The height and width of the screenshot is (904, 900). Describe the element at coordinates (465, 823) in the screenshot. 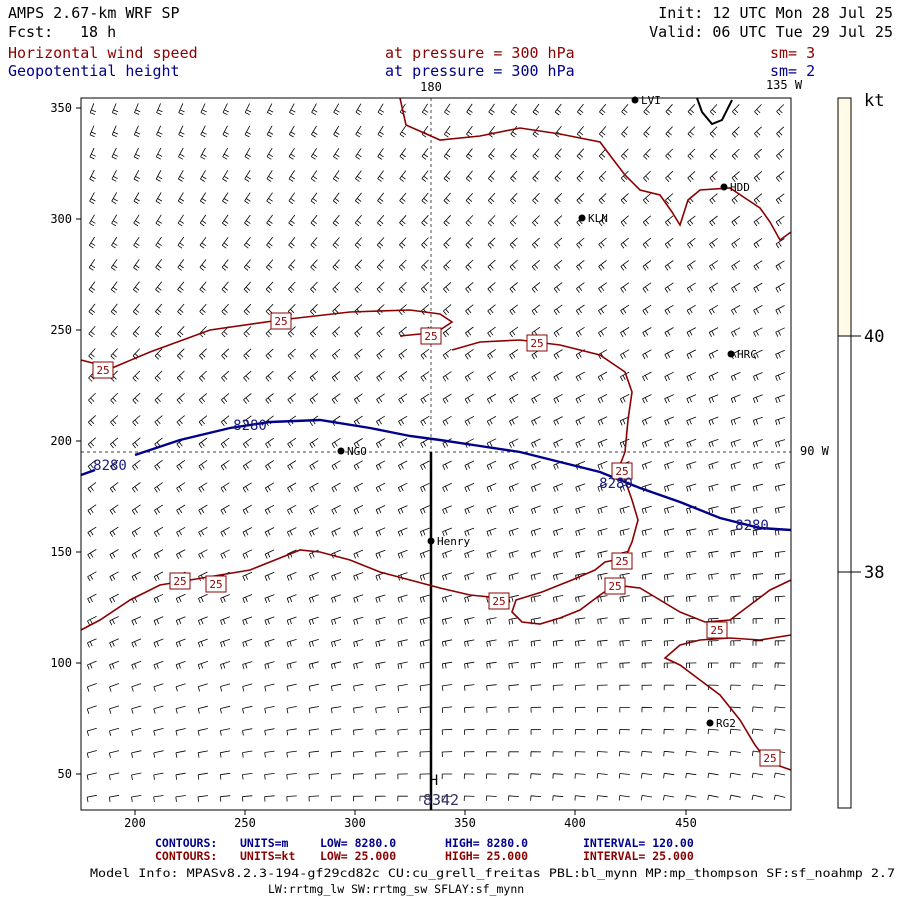

I see `x-tick-label: 350` at that location.